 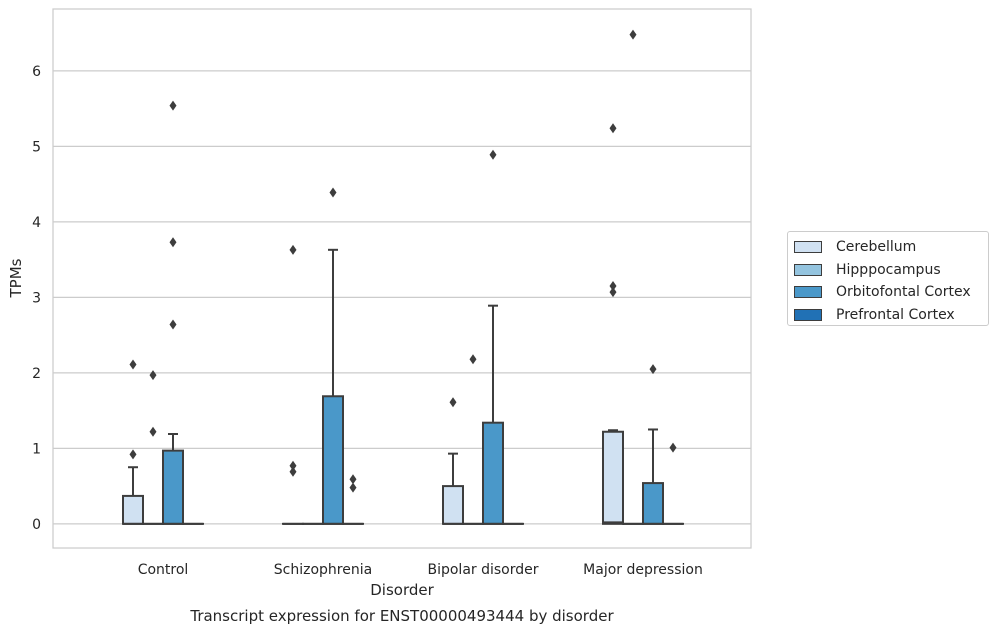 What do you see at coordinates (36, 223) in the screenshot?
I see `y-tick-label: 4` at bounding box center [36, 223].